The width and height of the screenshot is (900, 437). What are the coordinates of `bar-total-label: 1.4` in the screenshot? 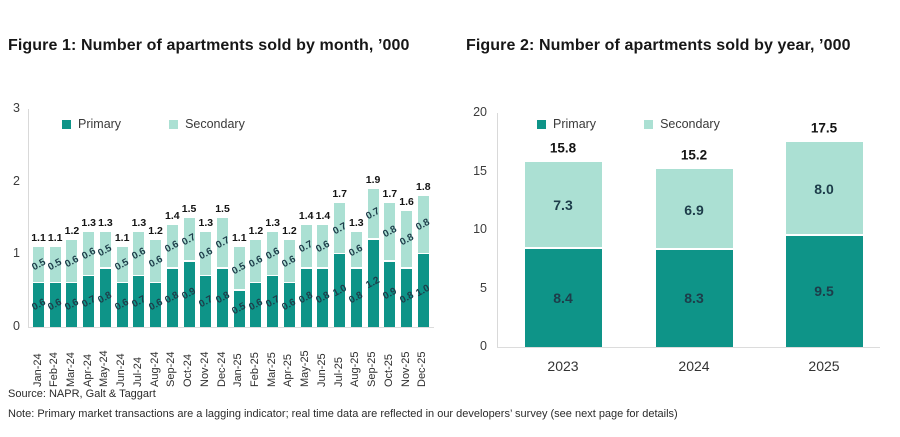 It's located at (323, 216).